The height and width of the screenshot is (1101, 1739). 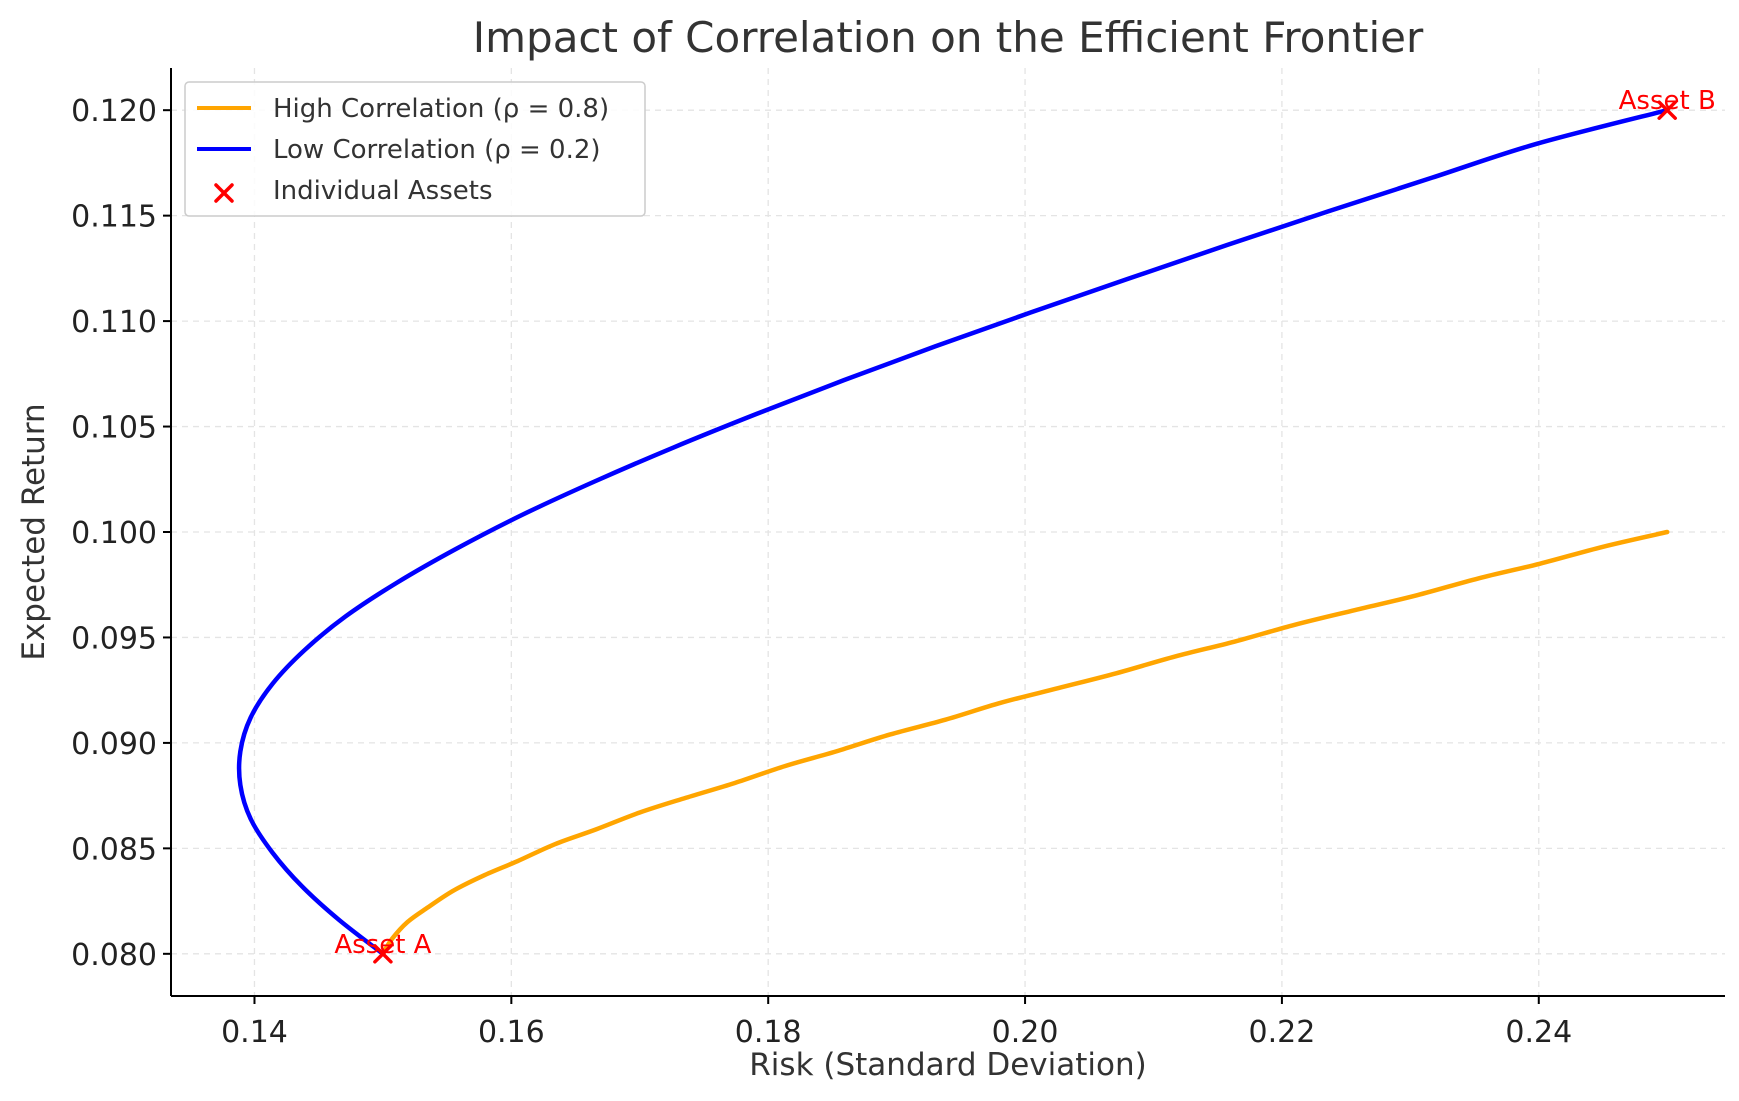 What do you see at coordinates (114, 322) in the screenshot?
I see `y-tick-label: 0.110` at bounding box center [114, 322].